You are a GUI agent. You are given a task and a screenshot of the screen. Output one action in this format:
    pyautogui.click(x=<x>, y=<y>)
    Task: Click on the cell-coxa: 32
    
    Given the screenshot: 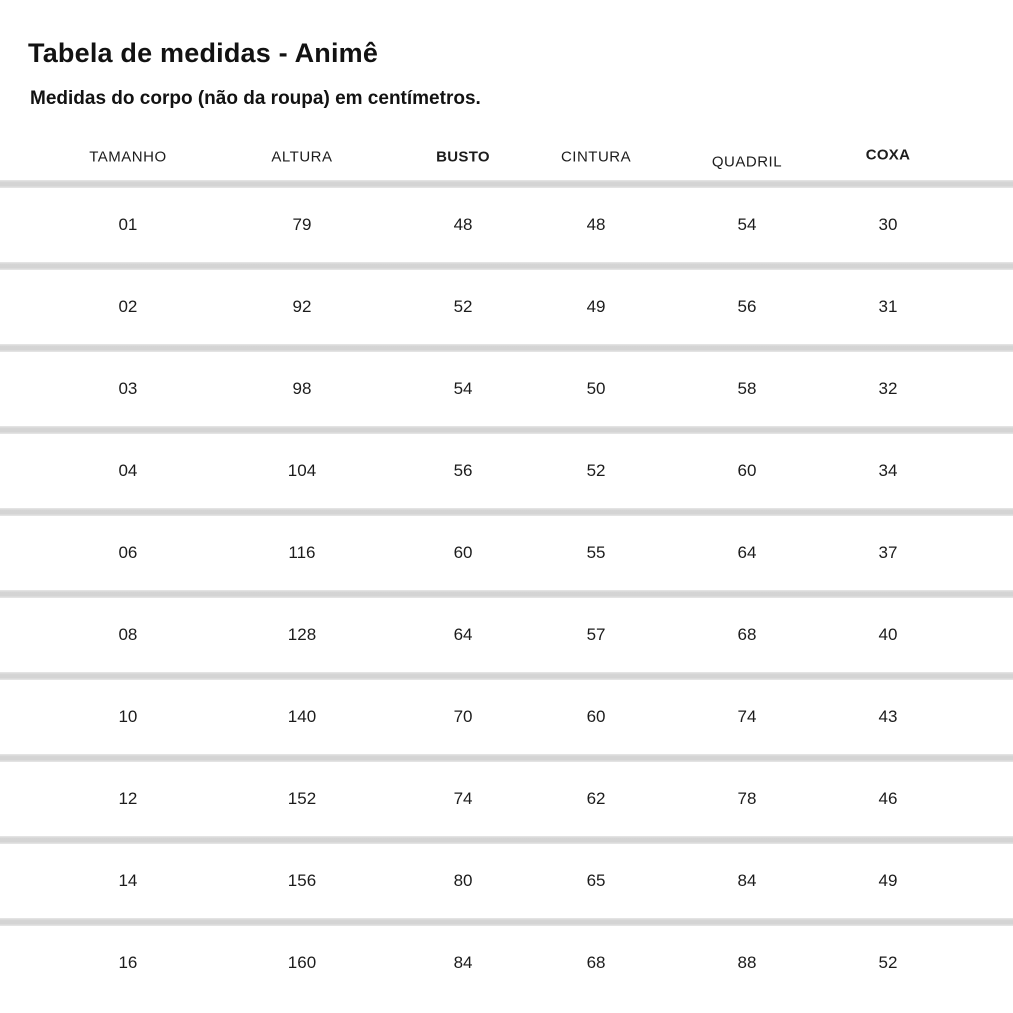 What is the action you would take?
    pyautogui.click(x=888, y=388)
    